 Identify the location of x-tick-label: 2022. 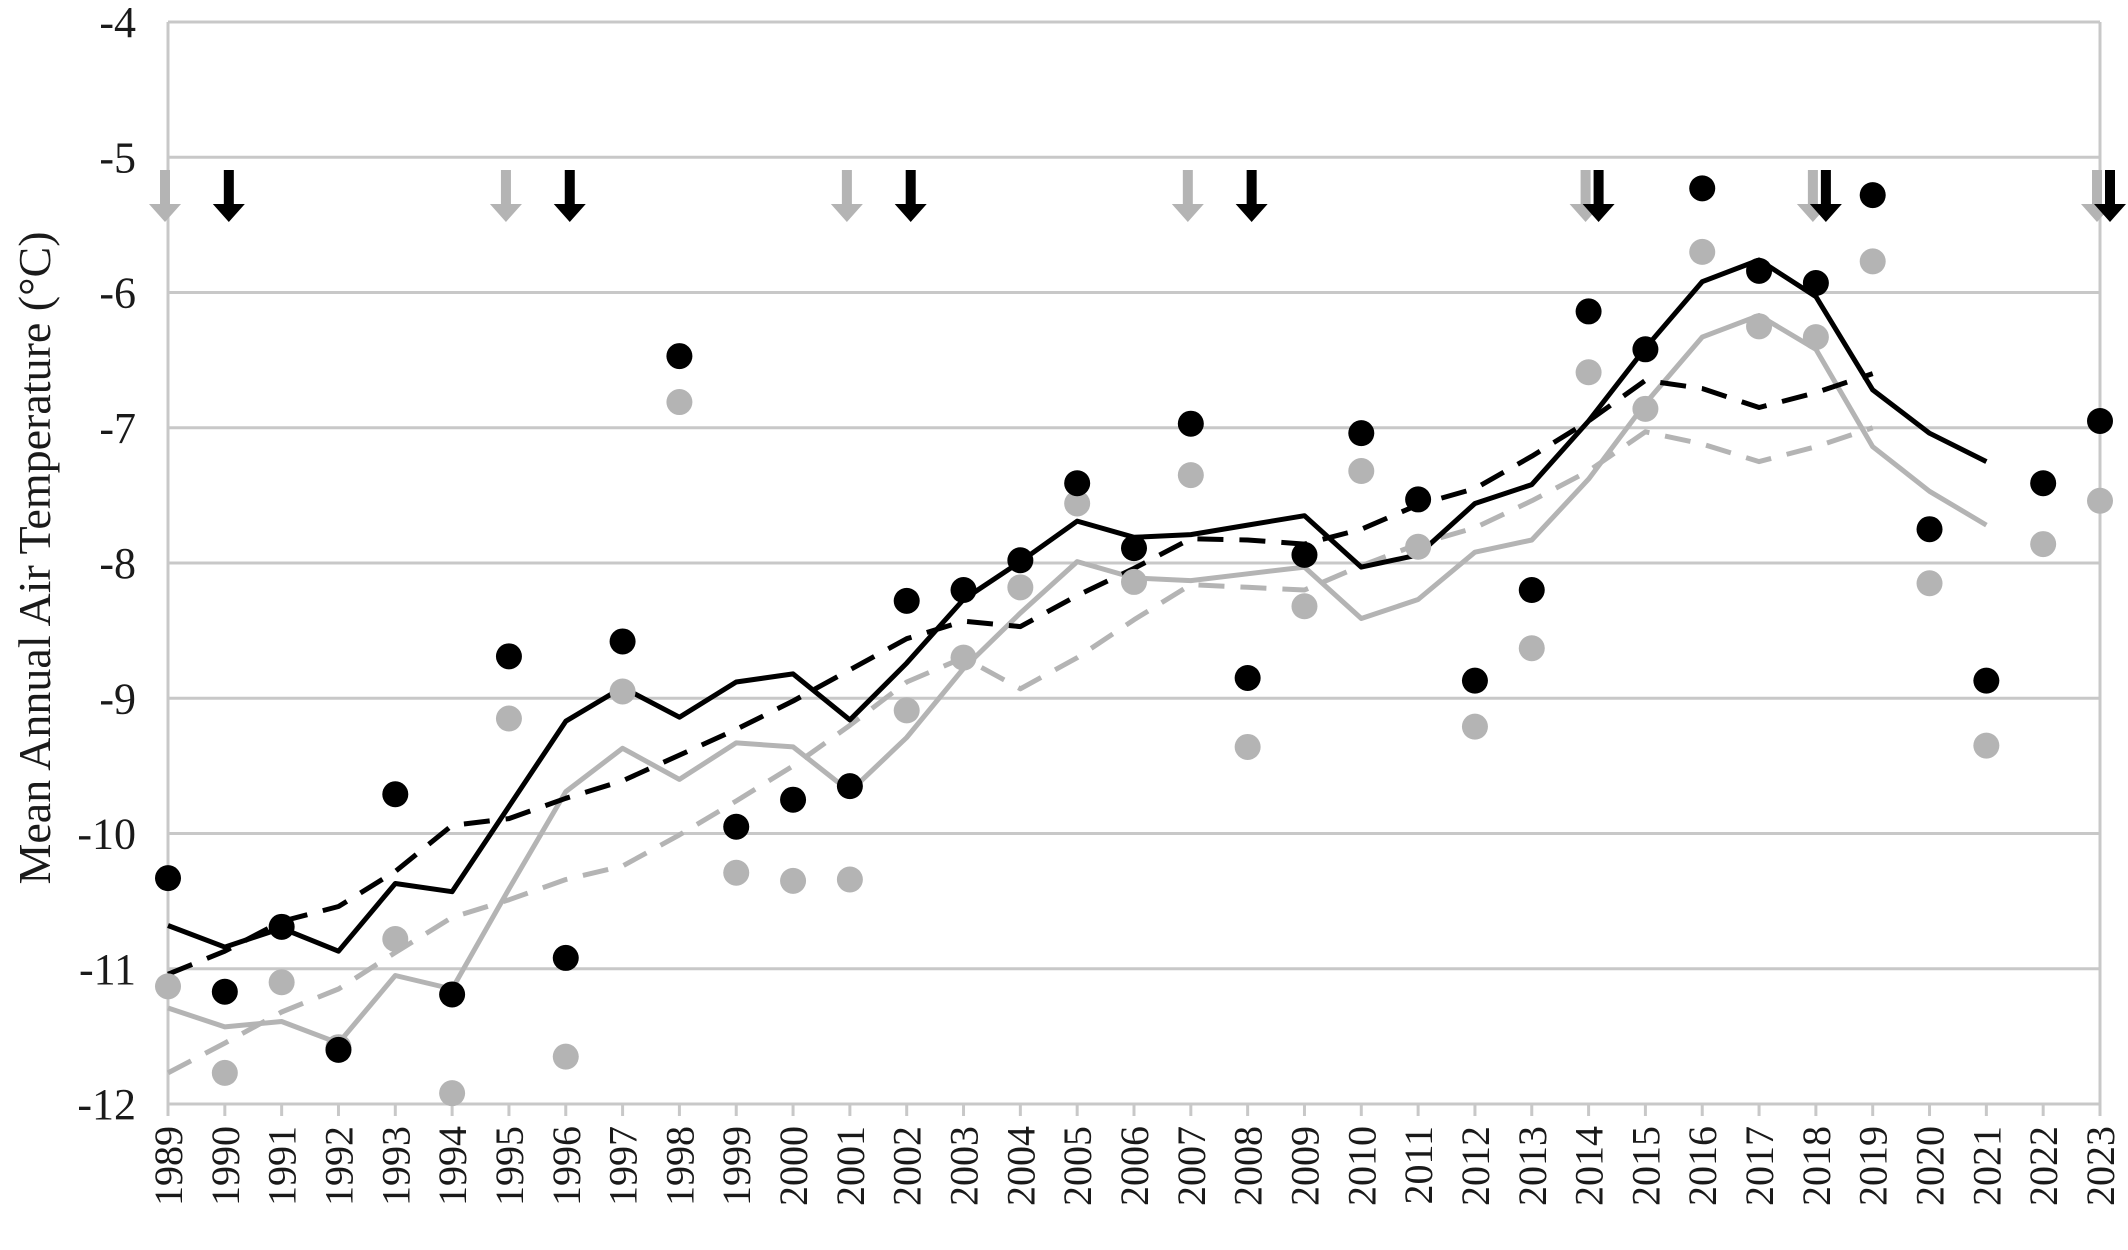
(2043, 1166).